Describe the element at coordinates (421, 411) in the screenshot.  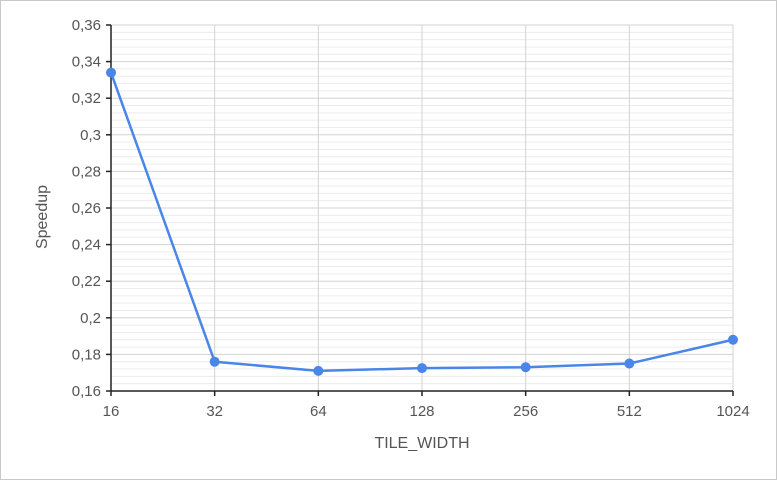
I see `x-tick-label: 128` at that location.